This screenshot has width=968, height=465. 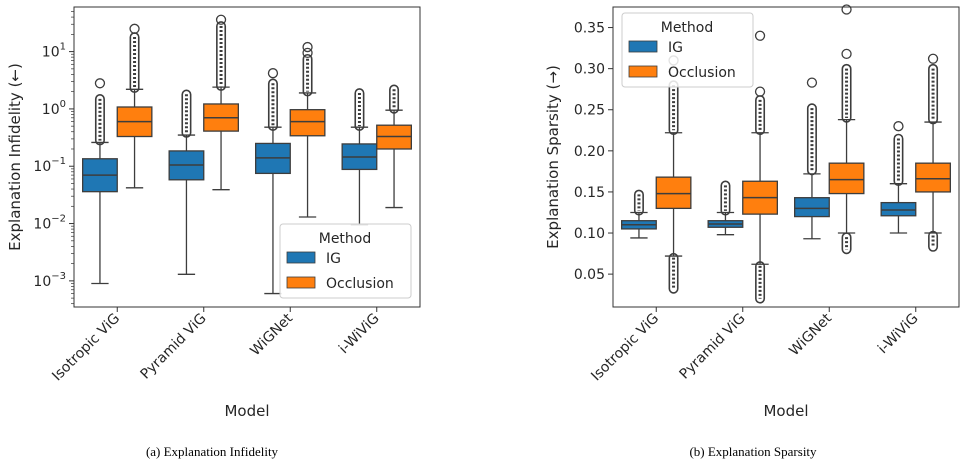 What do you see at coordinates (589, 193) in the screenshot?
I see `y-tick-label: 0.15` at bounding box center [589, 193].